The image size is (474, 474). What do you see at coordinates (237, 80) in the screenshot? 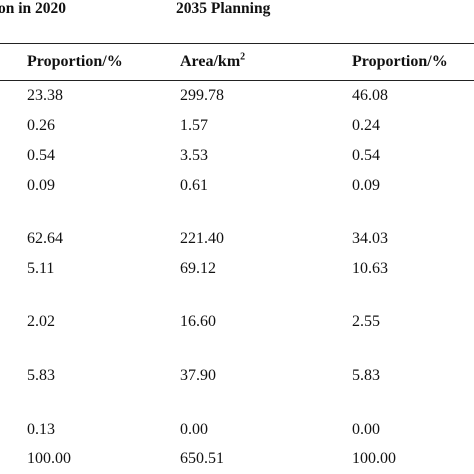
I see `column-header-rule` at bounding box center [237, 80].